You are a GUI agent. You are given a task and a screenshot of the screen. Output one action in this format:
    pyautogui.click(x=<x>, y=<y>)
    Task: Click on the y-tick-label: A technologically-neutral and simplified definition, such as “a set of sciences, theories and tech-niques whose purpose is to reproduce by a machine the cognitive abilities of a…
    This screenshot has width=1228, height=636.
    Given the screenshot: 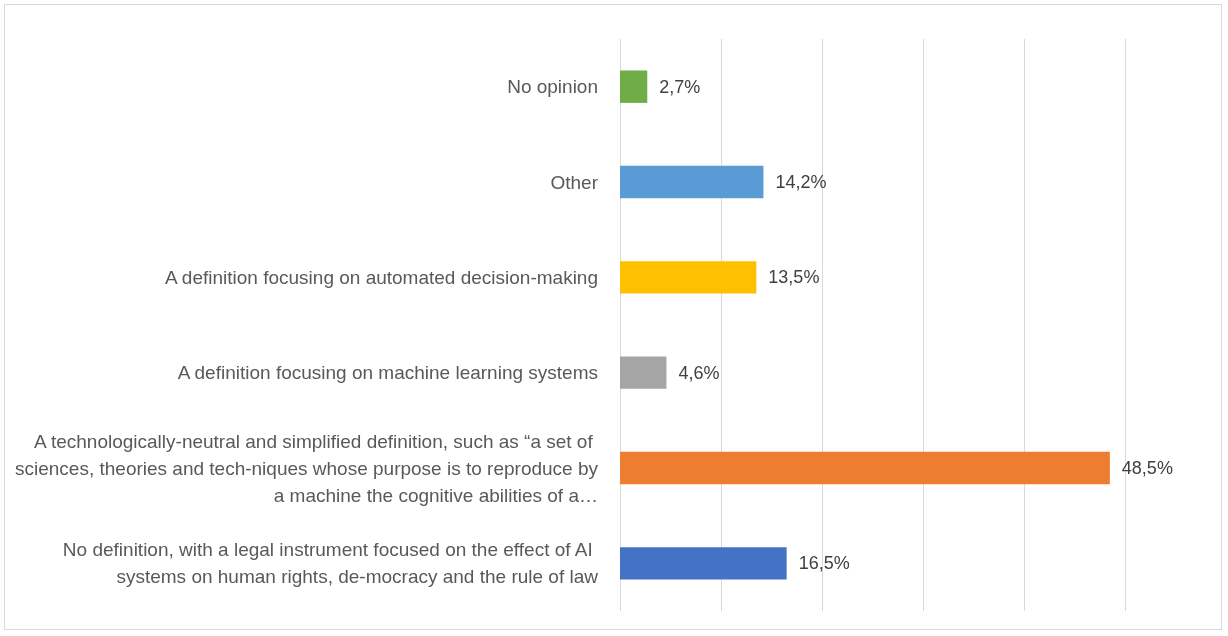 What is the action you would take?
    pyautogui.click(x=306, y=468)
    